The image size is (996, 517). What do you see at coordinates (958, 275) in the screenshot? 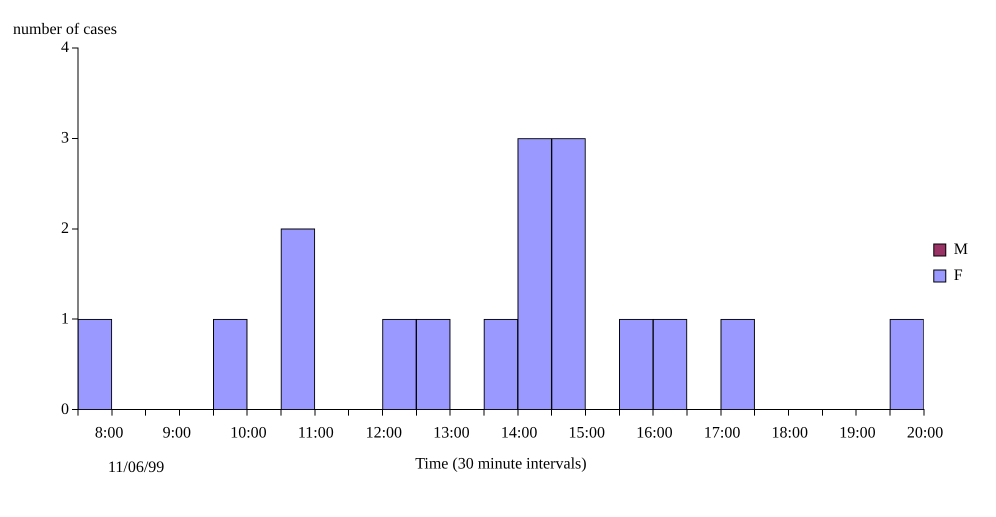
I see `legend-label: F` at bounding box center [958, 275].